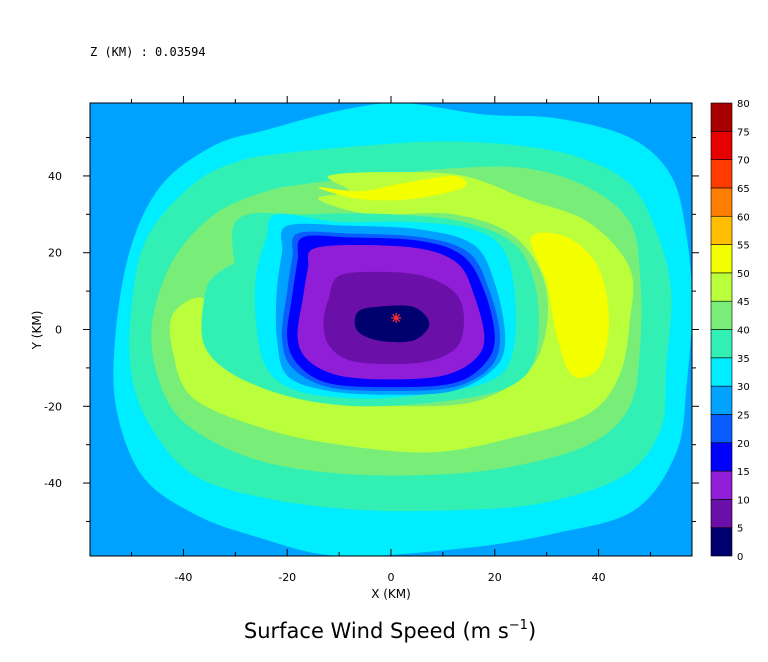 The image size is (768, 662). I want to click on colorbar-label: 45, so click(743, 302).